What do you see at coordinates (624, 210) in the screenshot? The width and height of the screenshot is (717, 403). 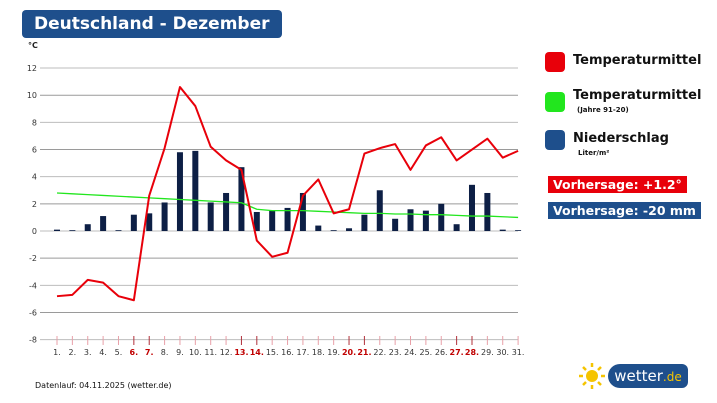 I see `forecast-precipitation-badge: Vorhersage: -20 mm` at bounding box center [624, 210].